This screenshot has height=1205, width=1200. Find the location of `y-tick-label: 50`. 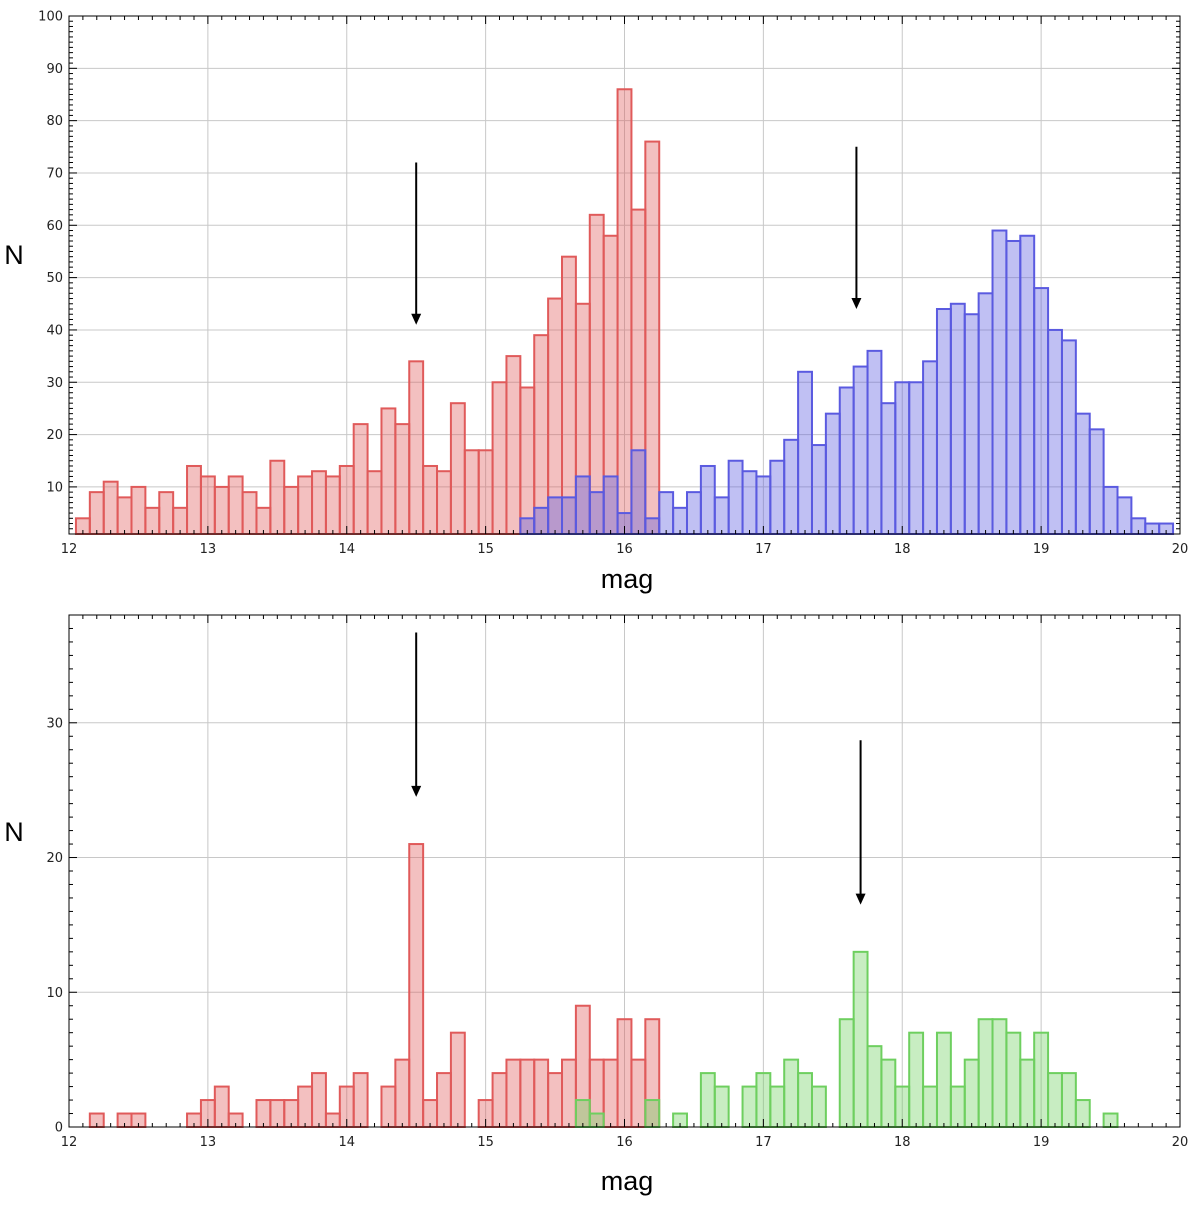

y-tick-label: 50 is located at coordinates (54, 278).